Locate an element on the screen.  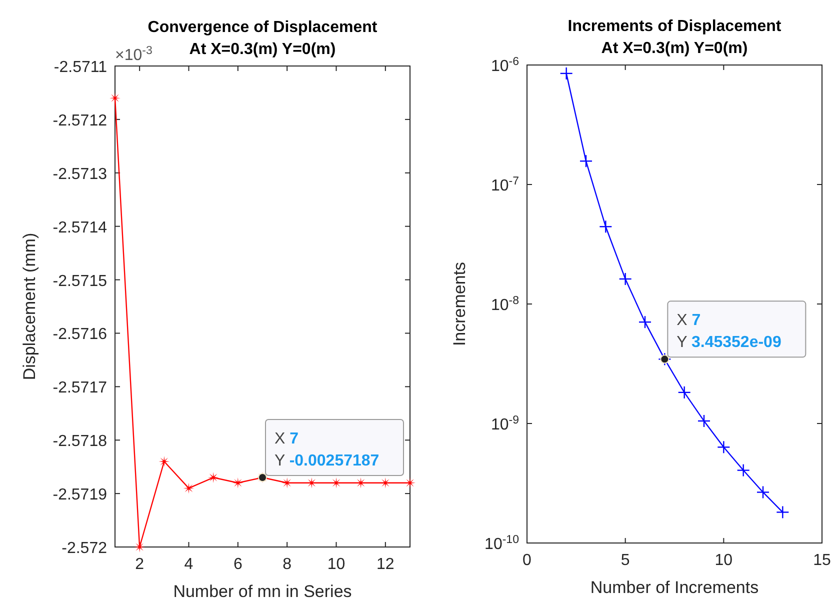
y-tick-label: -2.5713 is located at coordinates (80, 174).